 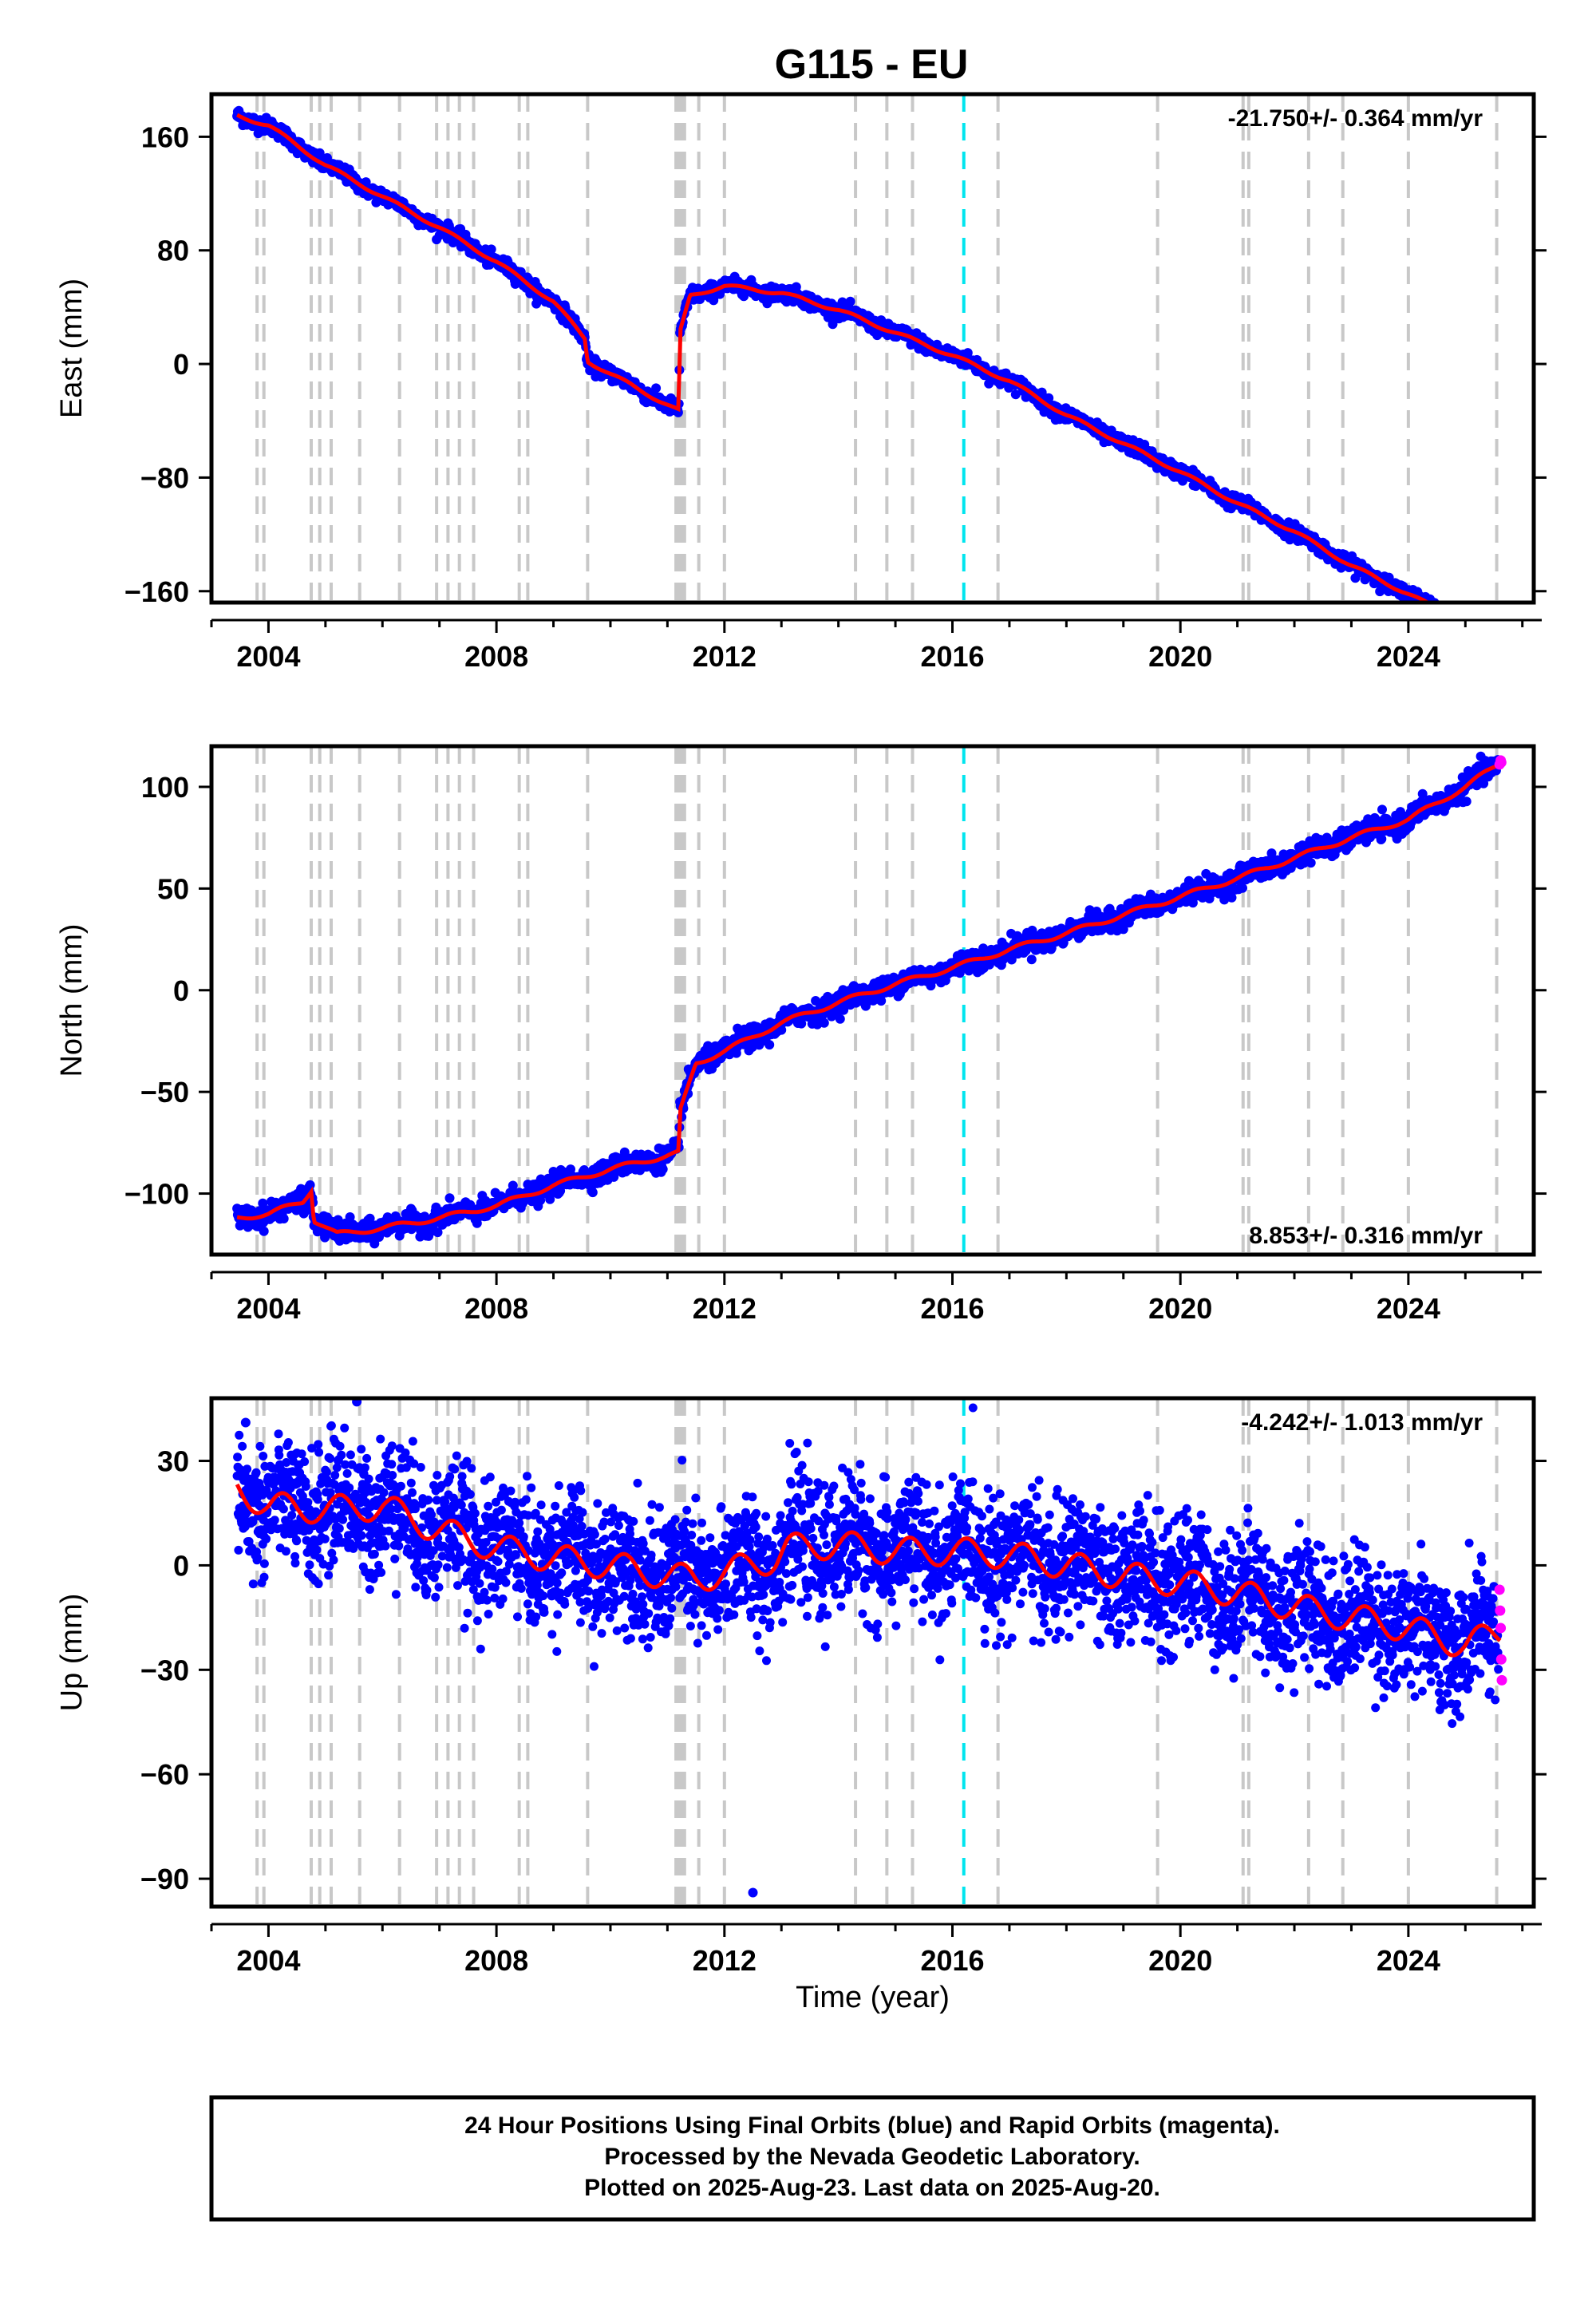 I want to click on figure-title: G115 - EU, so click(x=872, y=64).